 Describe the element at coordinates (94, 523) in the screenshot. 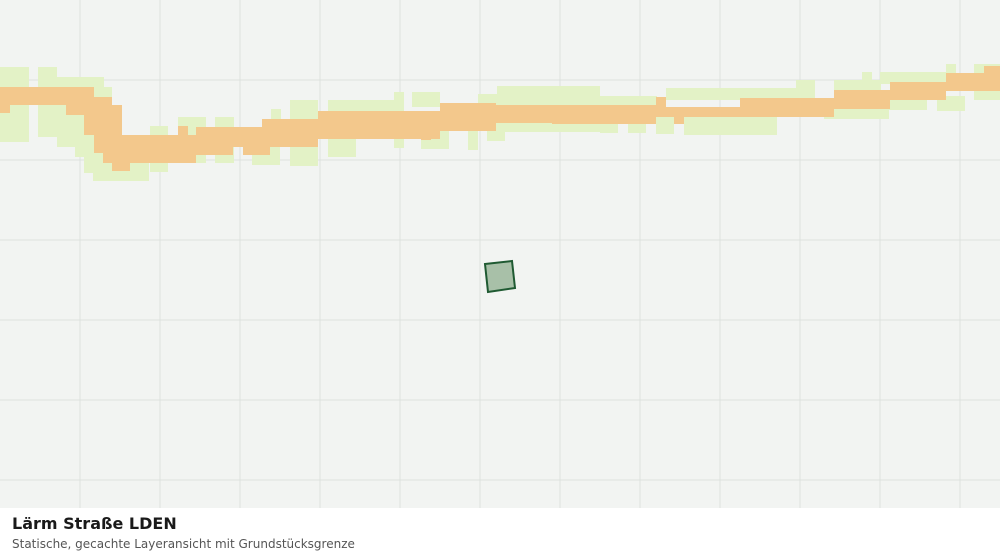

I see `layer-title: Lärm Straße LDEN` at that location.